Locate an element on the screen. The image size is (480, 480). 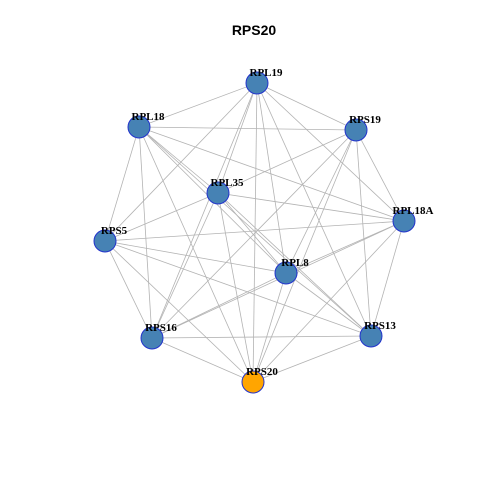
edge-rps13-rpl35 is located at coordinates (294, 264).